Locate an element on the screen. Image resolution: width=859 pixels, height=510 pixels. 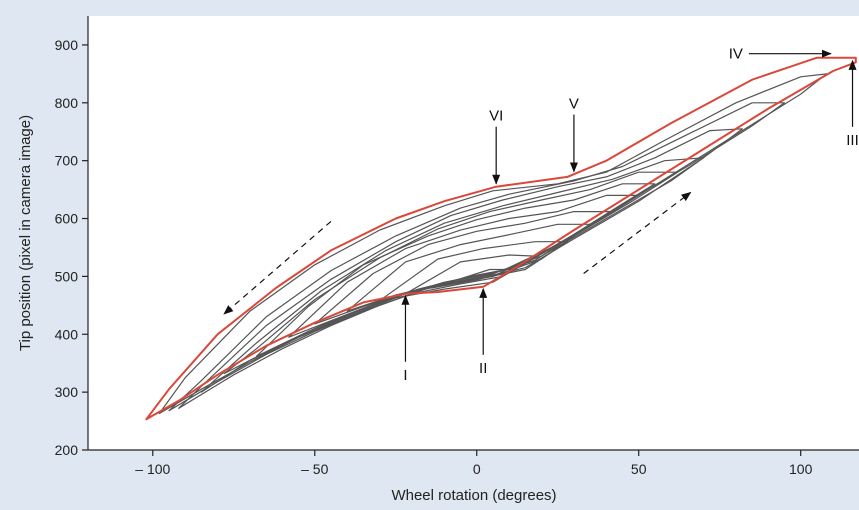
direction-arrow-group is located at coordinates (457, 253).